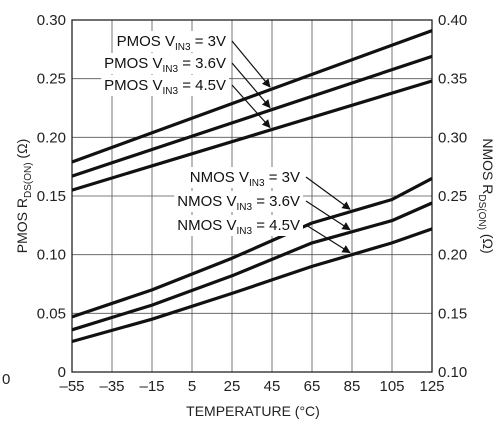 This screenshot has height=423, width=496. I want to click on stray-tick-label: 0, so click(6, 379).